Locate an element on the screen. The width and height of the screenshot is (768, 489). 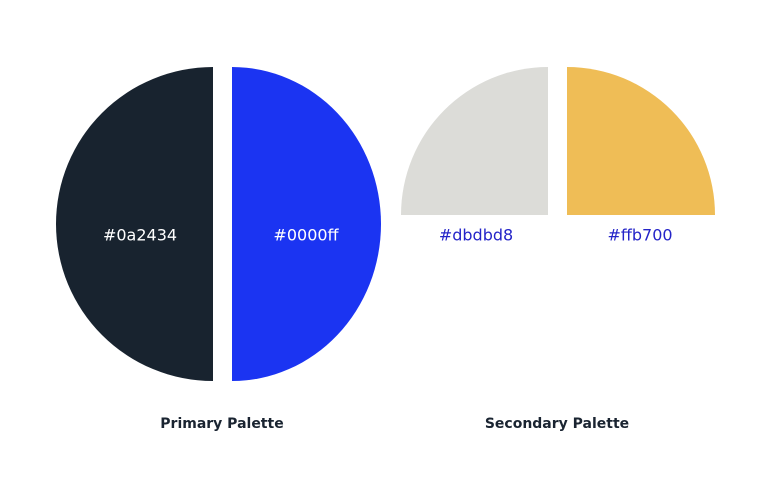
swatch-label: #0a2434 is located at coordinates (140, 235).